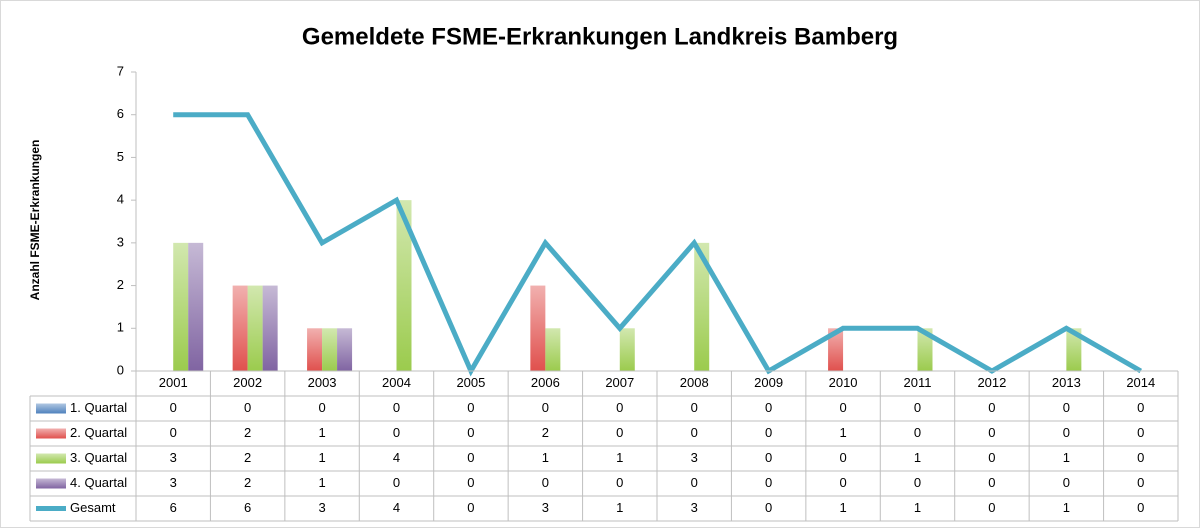  Describe the element at coordinates (93, 507) in the screenshot. I see `legend-label: Gesamt` at that location.